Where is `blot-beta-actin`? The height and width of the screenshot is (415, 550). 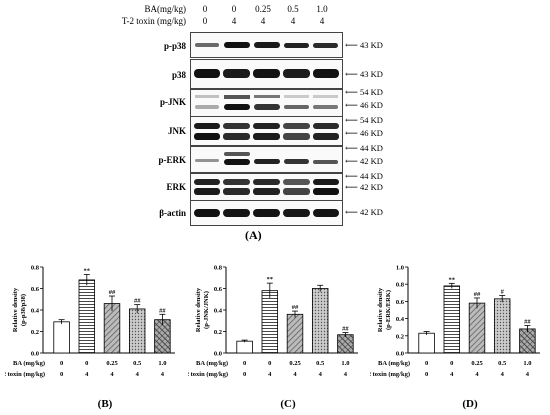 blot-beta-actin is located at coordinates (266, 213).